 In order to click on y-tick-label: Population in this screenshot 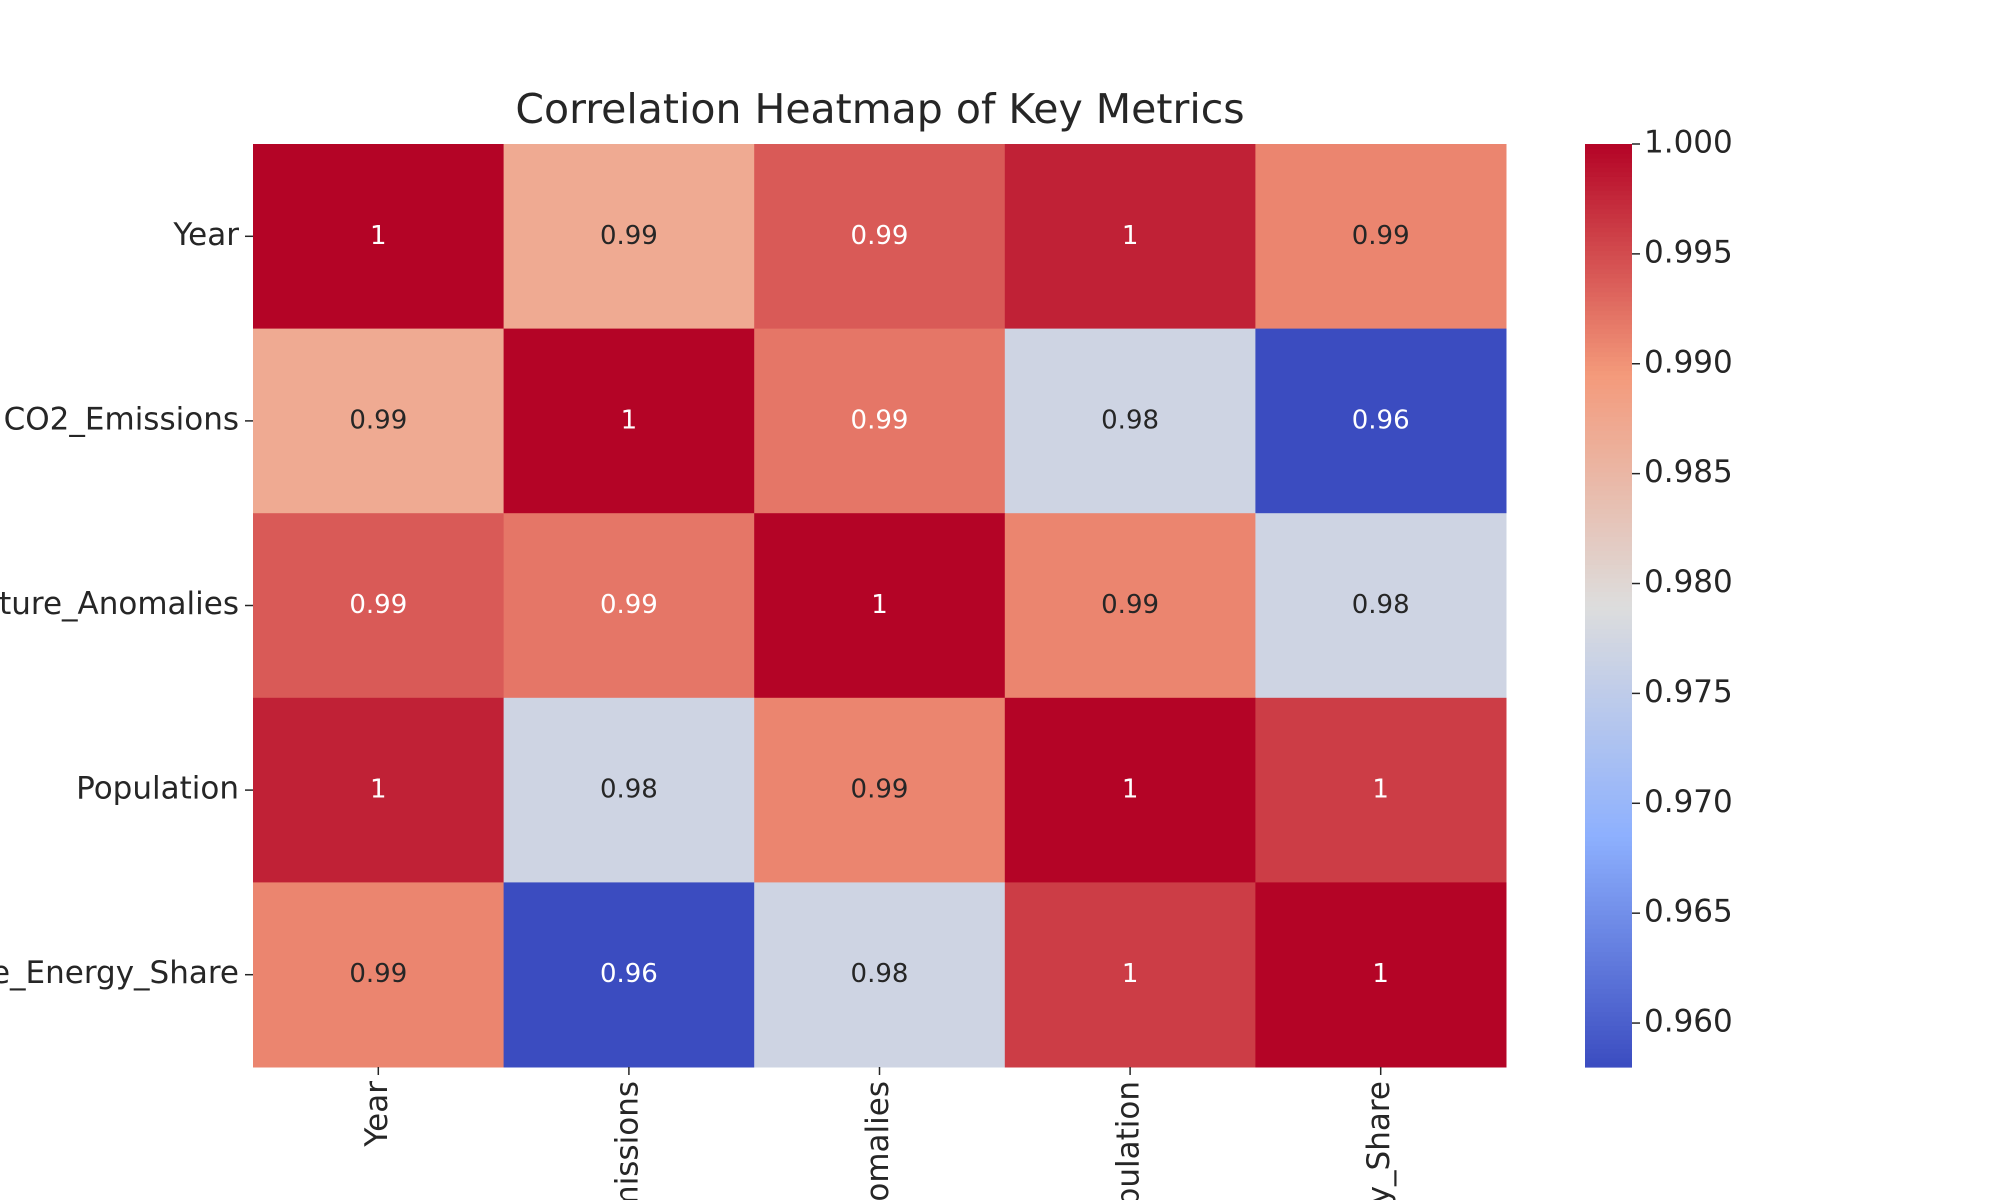, I will do `click(157, 789)`.